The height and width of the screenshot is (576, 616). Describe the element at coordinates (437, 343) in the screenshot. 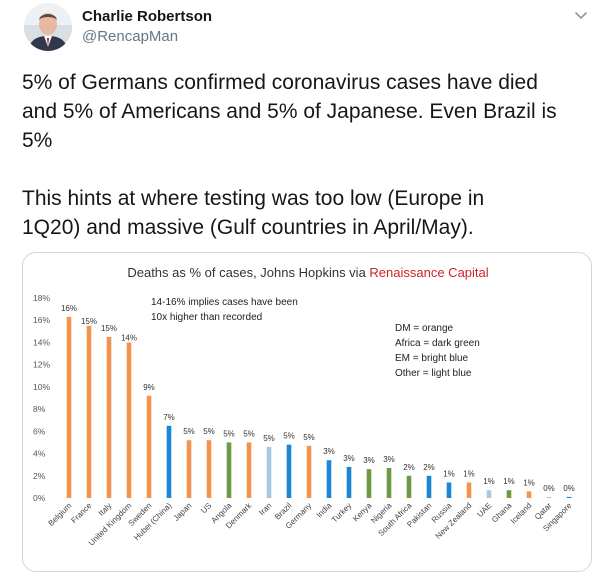

I see `legend-entry: Africa = dark green` at that location.